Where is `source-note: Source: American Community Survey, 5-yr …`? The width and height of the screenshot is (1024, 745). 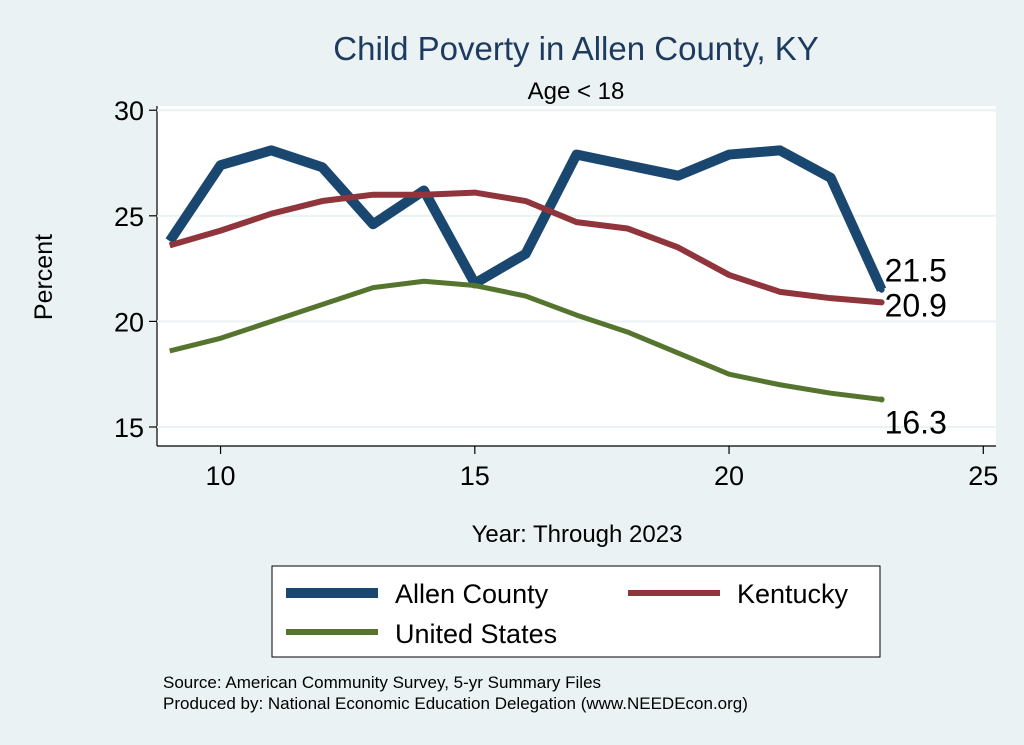 source-note: Source: American Community Survey, 5-yr … is located at coordinates (382, 682).